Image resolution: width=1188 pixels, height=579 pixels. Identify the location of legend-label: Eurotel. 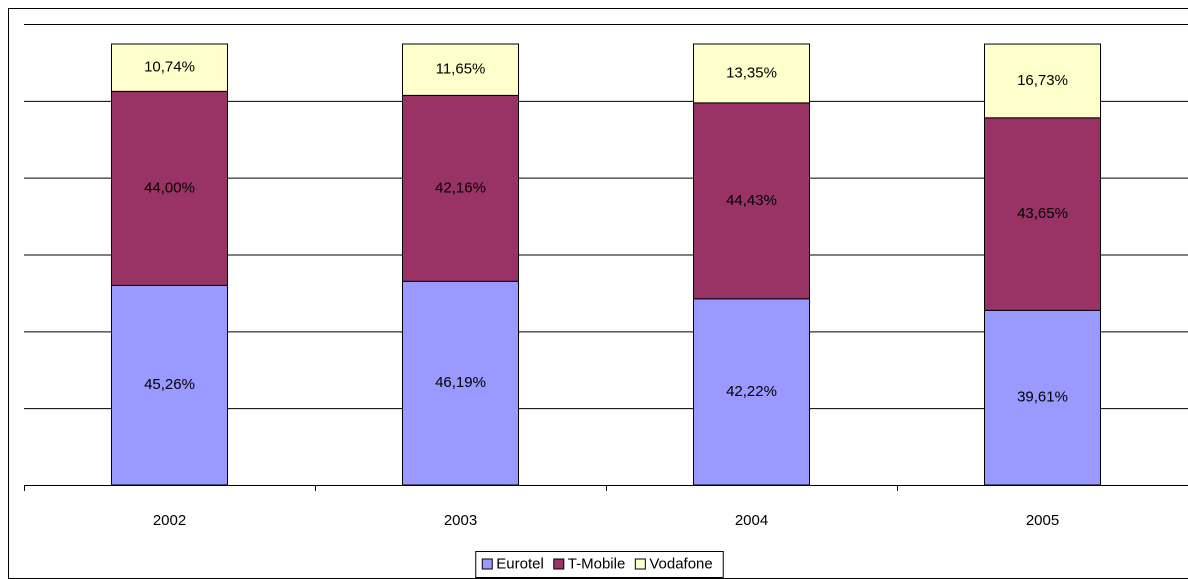
(520, 563).